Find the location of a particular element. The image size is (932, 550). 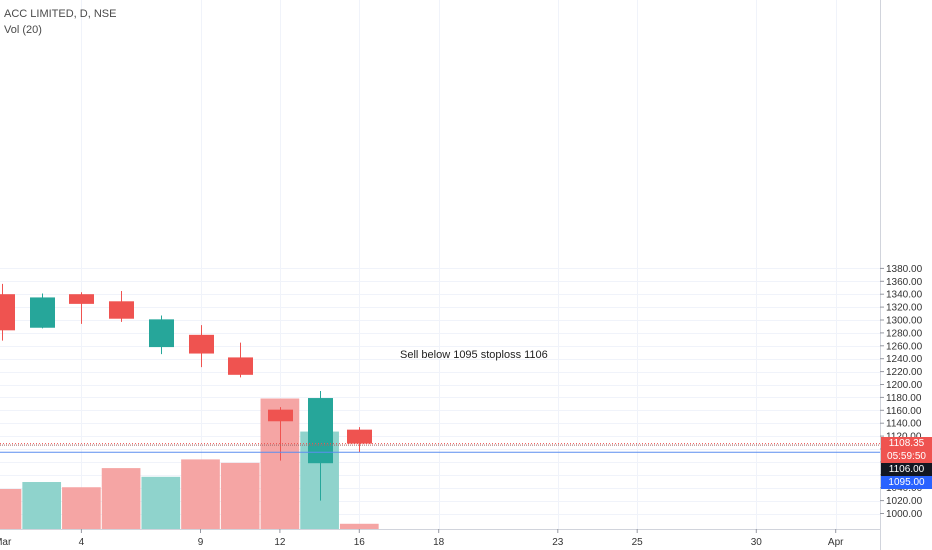

price-tick-label: 1260.00 is located at coordinates (904, 346).